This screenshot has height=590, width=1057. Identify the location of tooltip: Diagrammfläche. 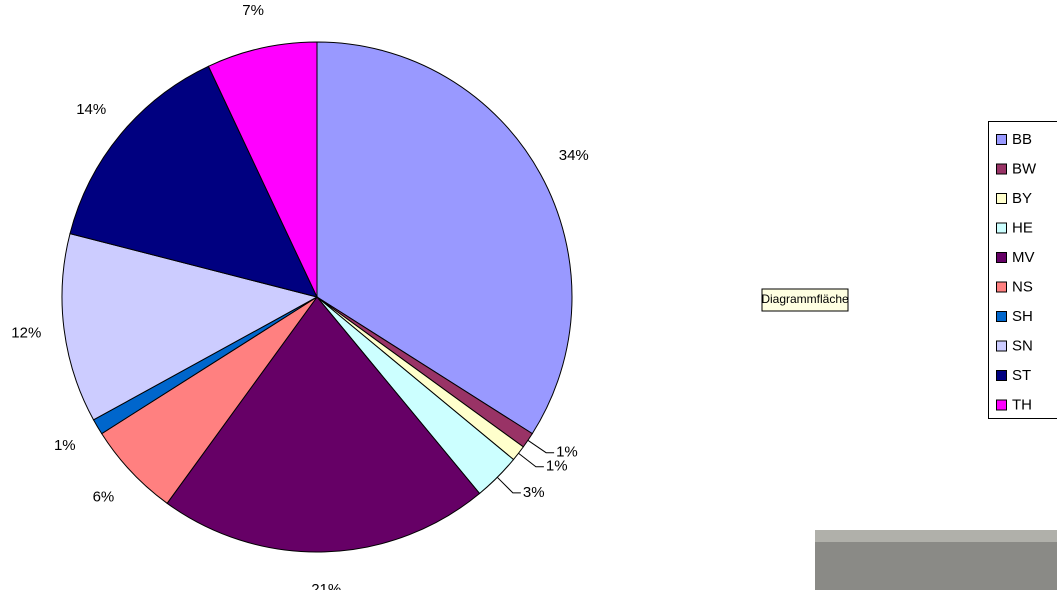
(805, 299).